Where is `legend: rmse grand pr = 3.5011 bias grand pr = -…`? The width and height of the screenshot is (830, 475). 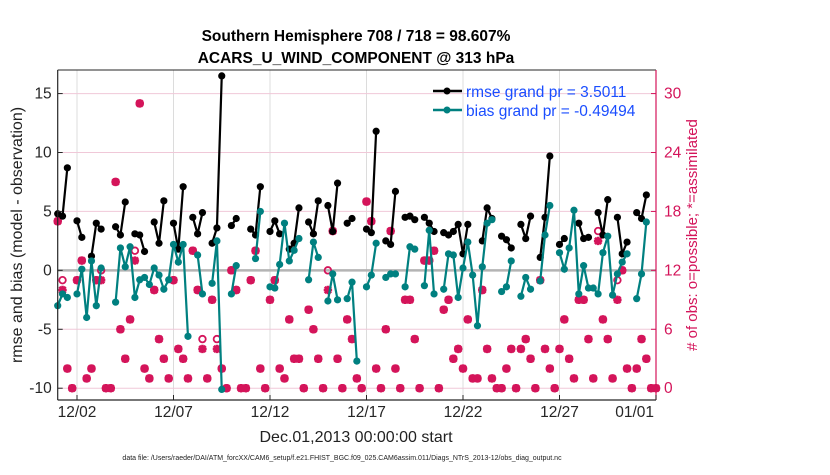
legend: rmse grand pr = 3.5011 bias grand pr = -… is located at coordinates (534, 102).